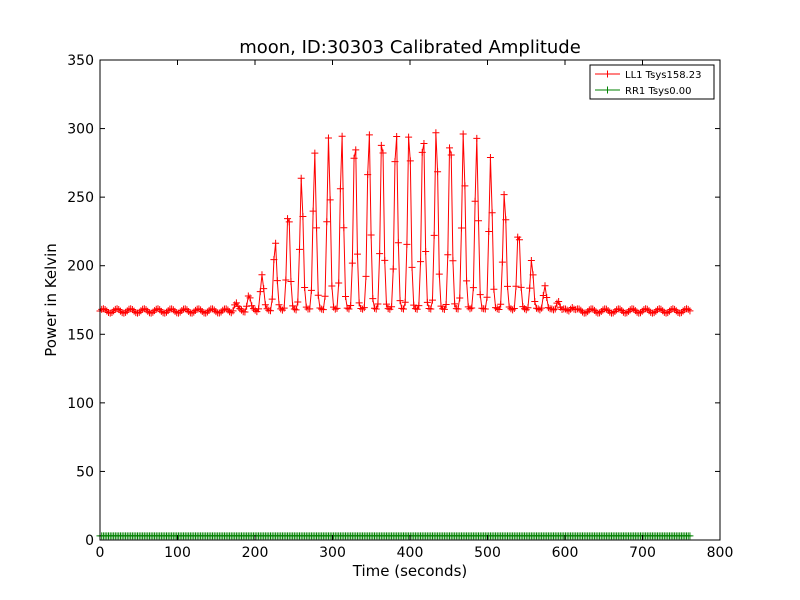 This screenshot has width=800, height=600. I want to click on legend-marker-ll1, so click(607, 74).